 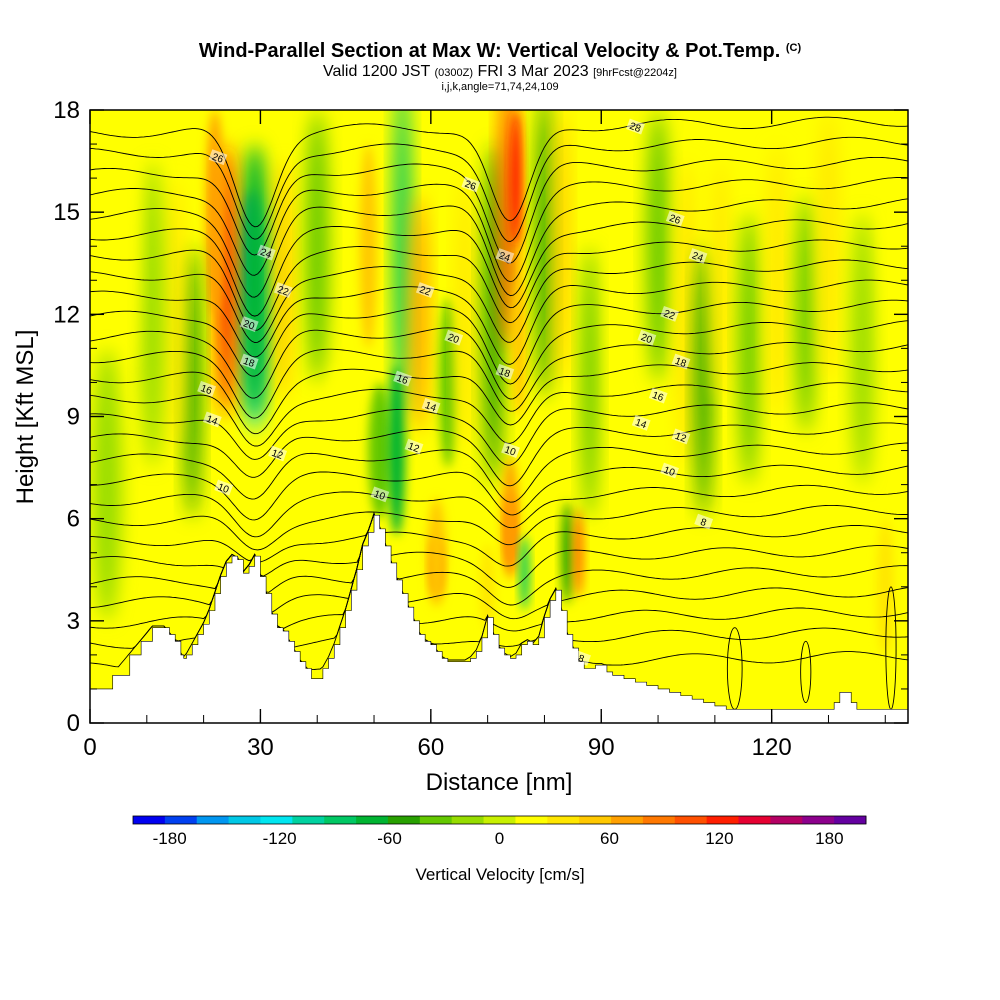 I want to click on contour-label-11: 20, so click(x=454, y=337).